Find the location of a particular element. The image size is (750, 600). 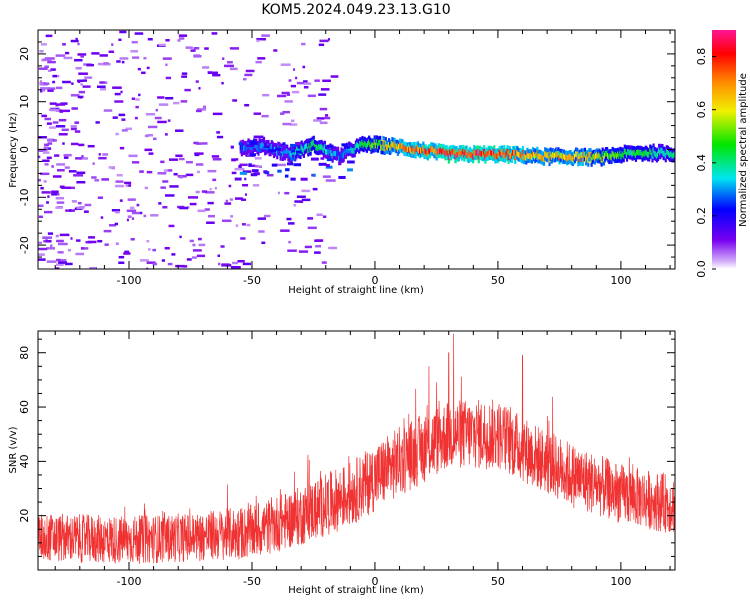

x-tick-label: 100 is located at coordinates (620, 280).